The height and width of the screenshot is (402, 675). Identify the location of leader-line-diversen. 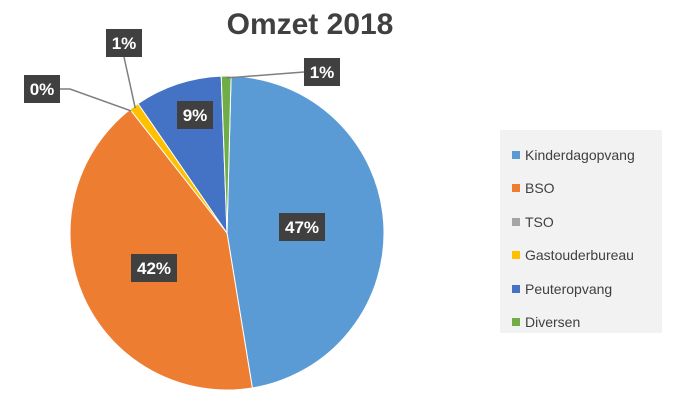
(265, 75).